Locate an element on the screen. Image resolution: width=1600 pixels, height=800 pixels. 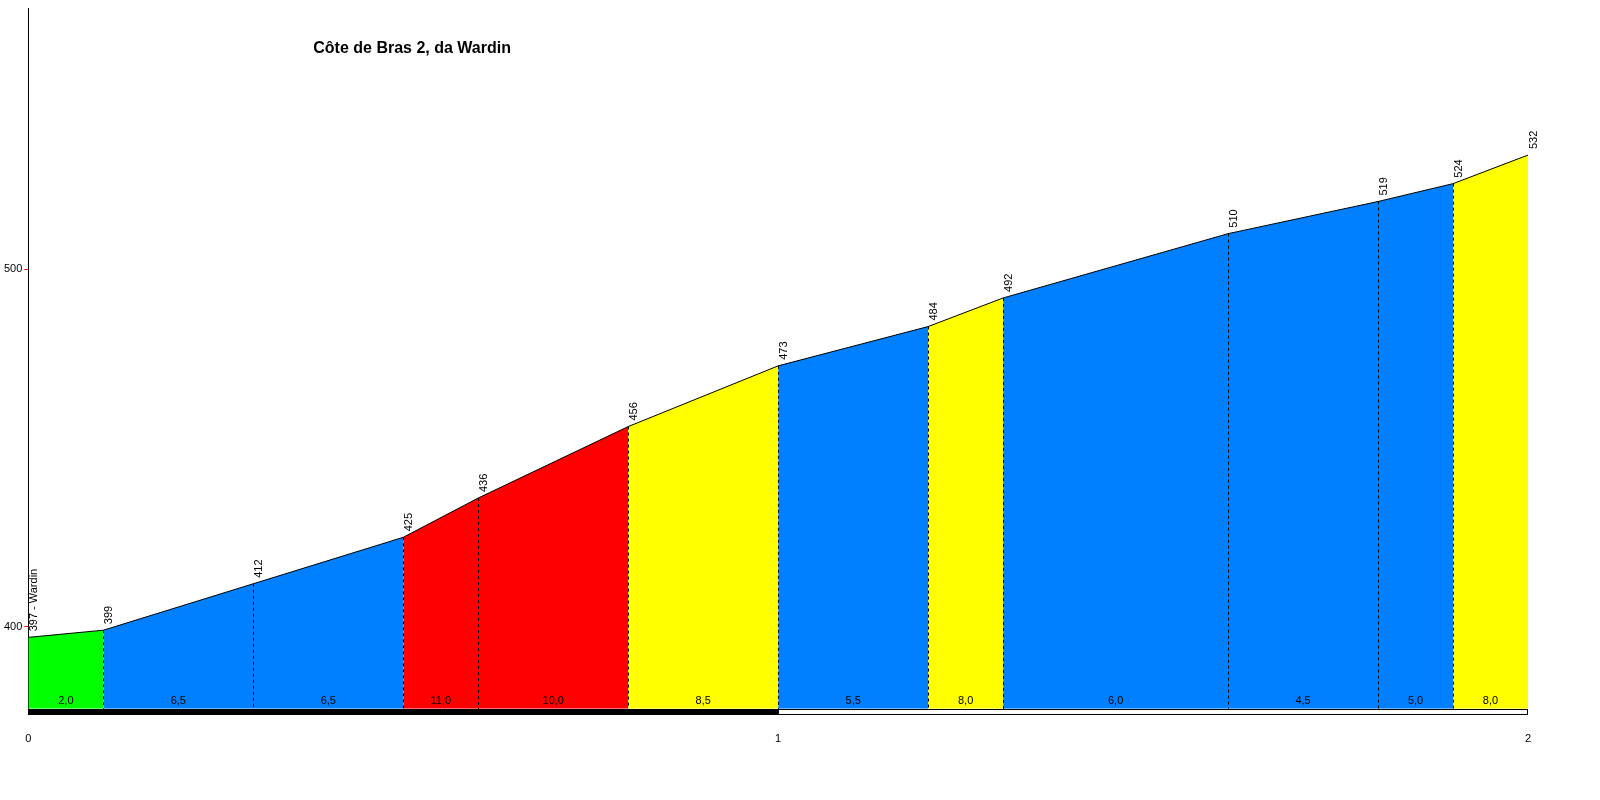
text: Côte de Bras 2, da Wardin is located at coordinates (412, 48).